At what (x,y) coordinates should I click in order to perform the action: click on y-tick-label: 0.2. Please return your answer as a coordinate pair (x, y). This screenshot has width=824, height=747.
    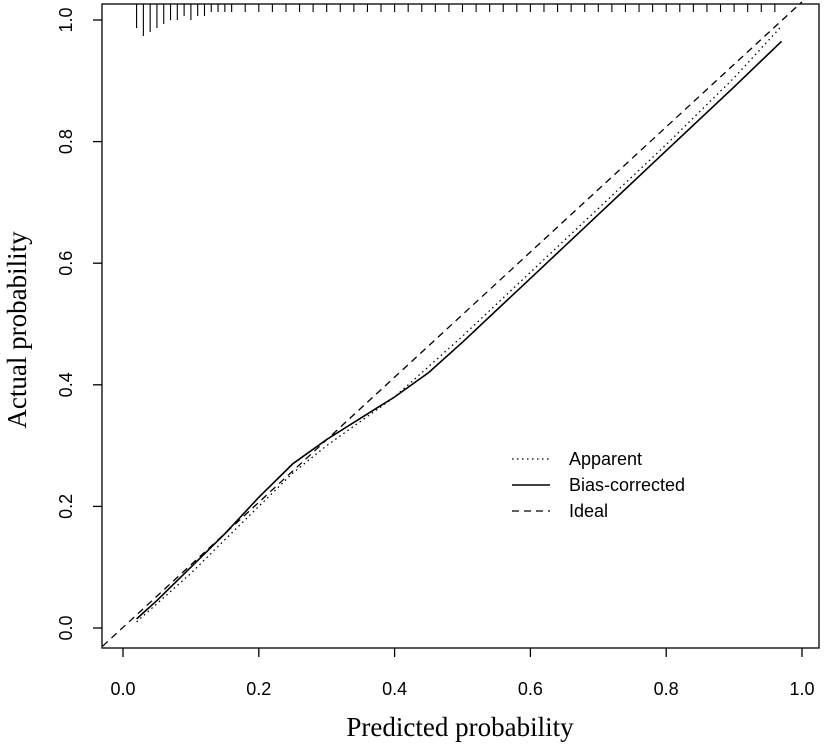
    Looking at the image, I should click on (66, 506).